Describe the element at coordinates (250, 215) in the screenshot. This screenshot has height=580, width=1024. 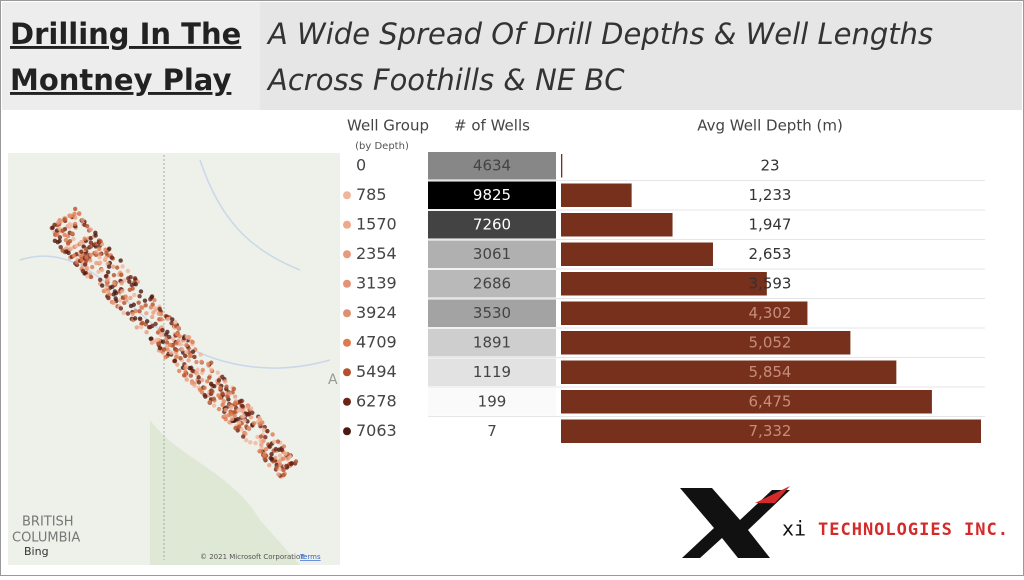
I see `map-river` at that location.